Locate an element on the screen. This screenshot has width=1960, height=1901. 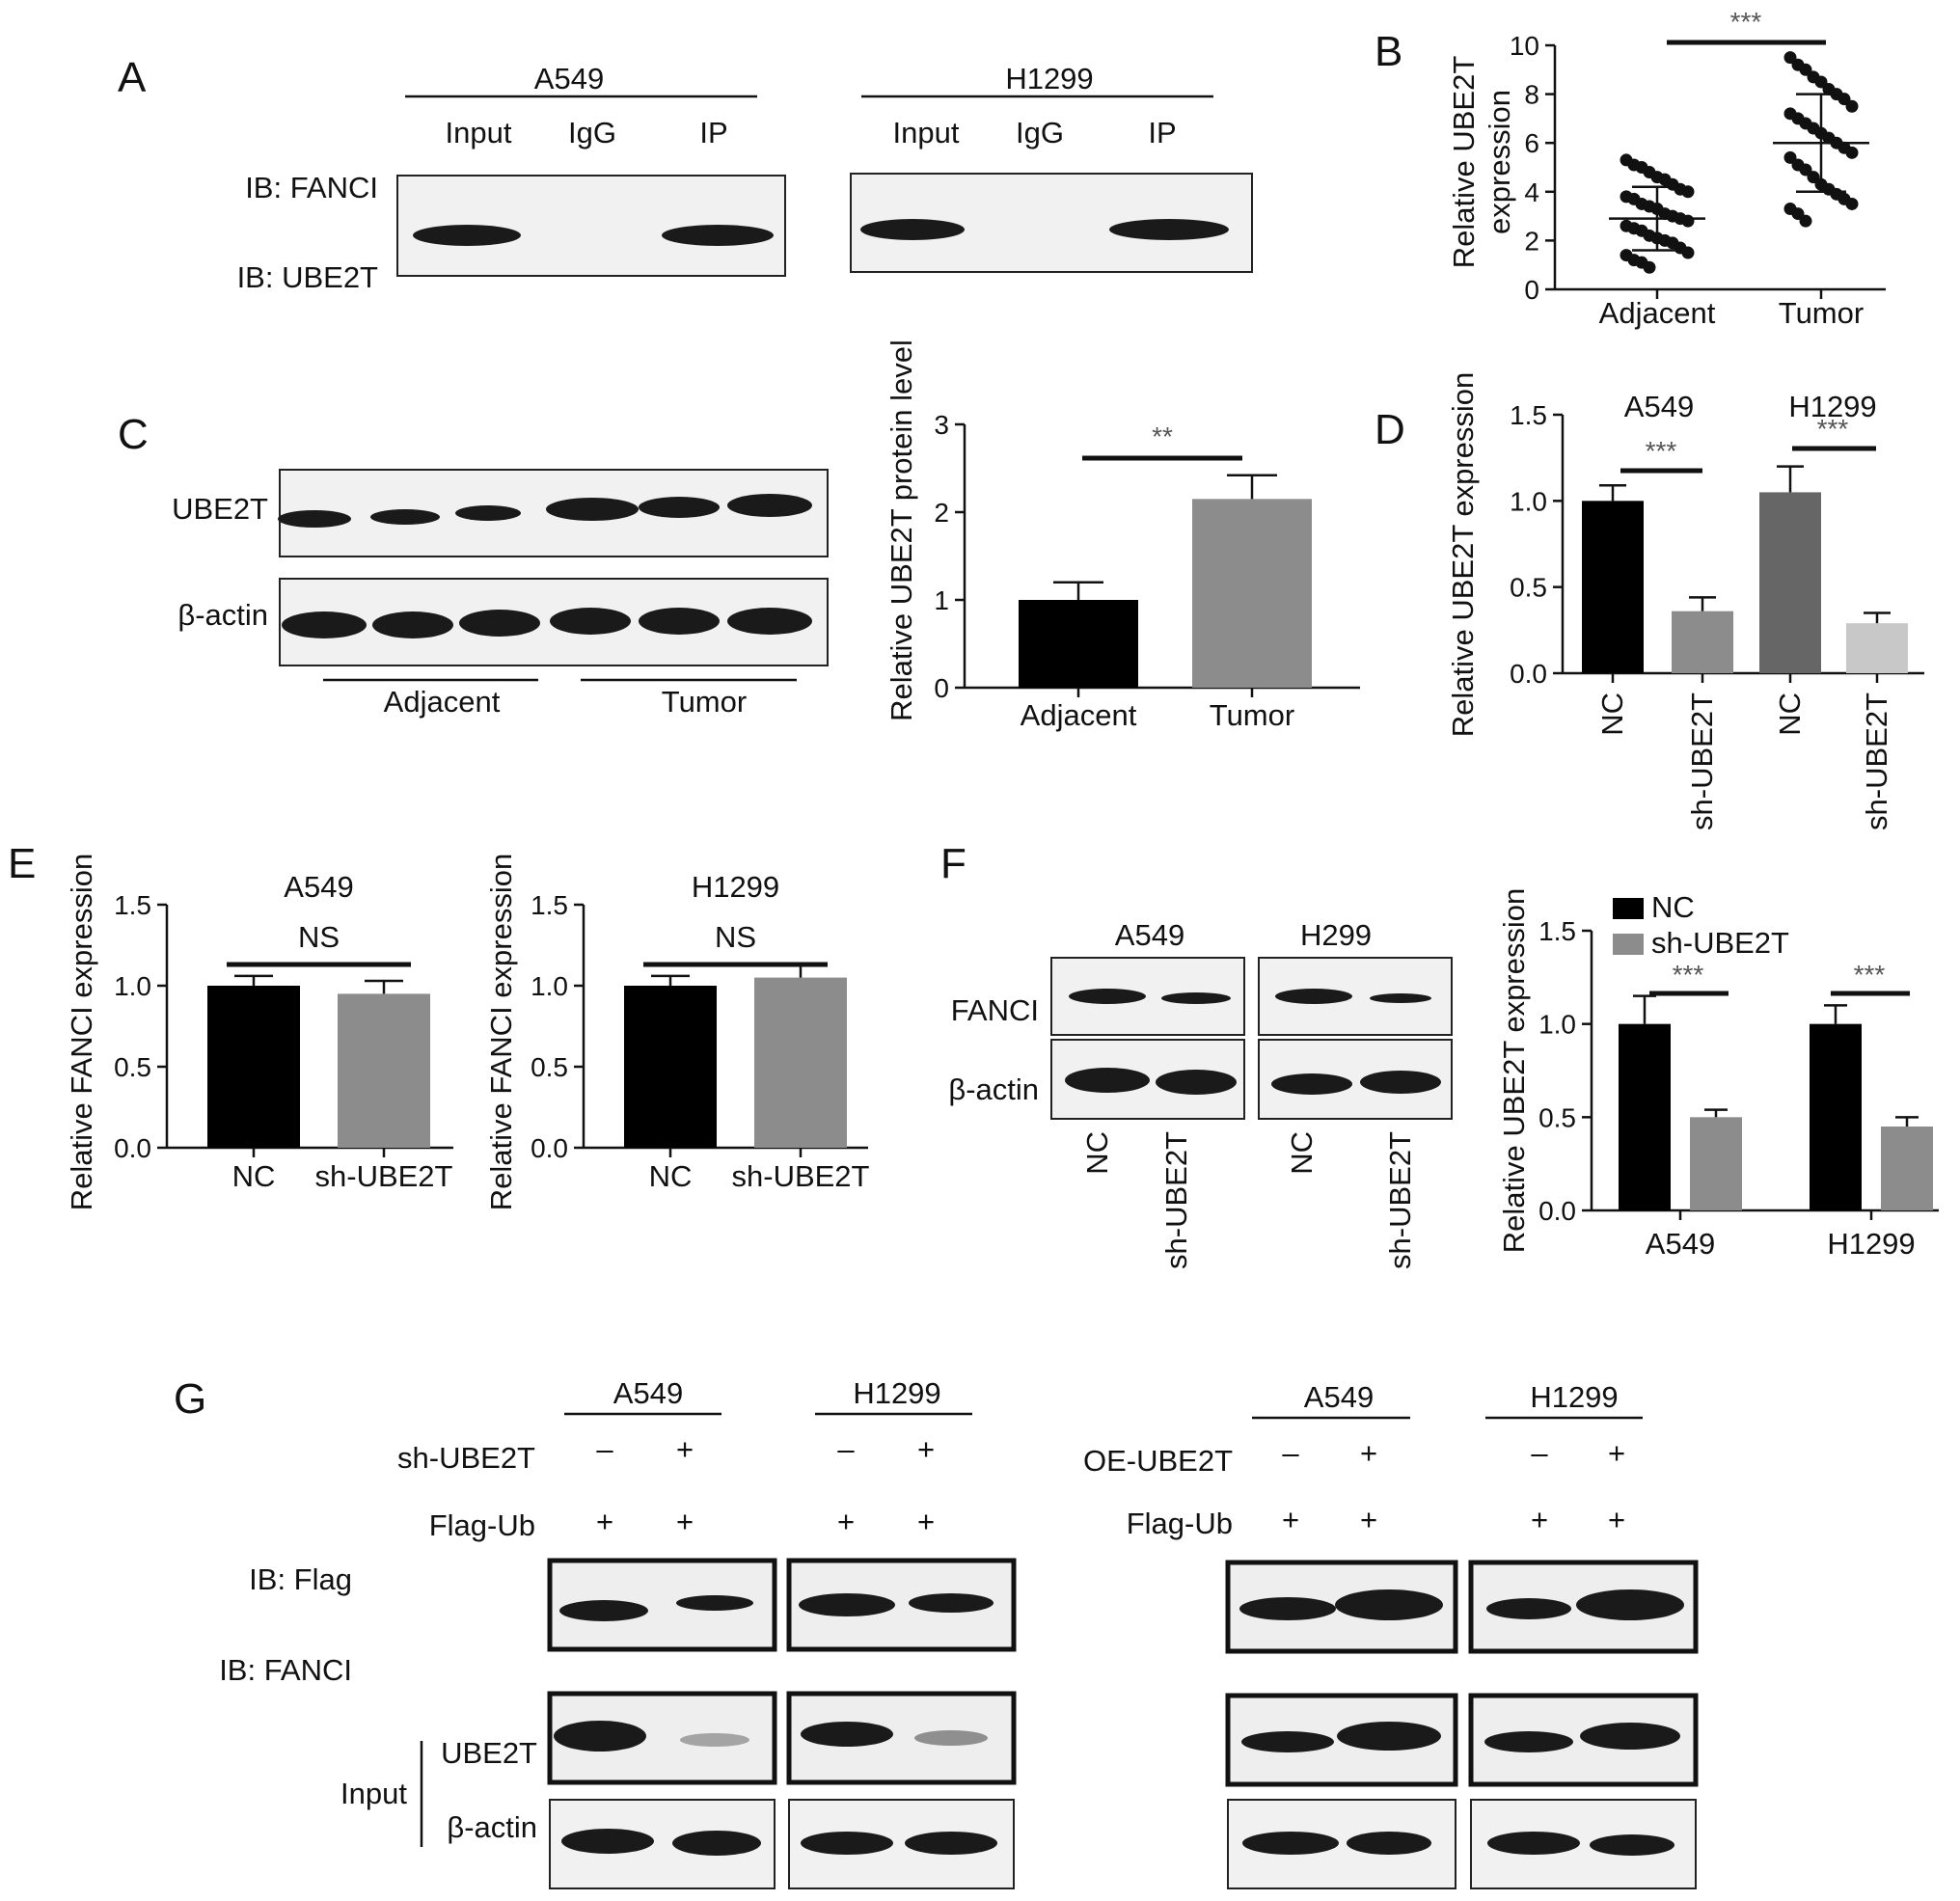
panel-g-input-label: Input is located at coordinates (373, 1793).